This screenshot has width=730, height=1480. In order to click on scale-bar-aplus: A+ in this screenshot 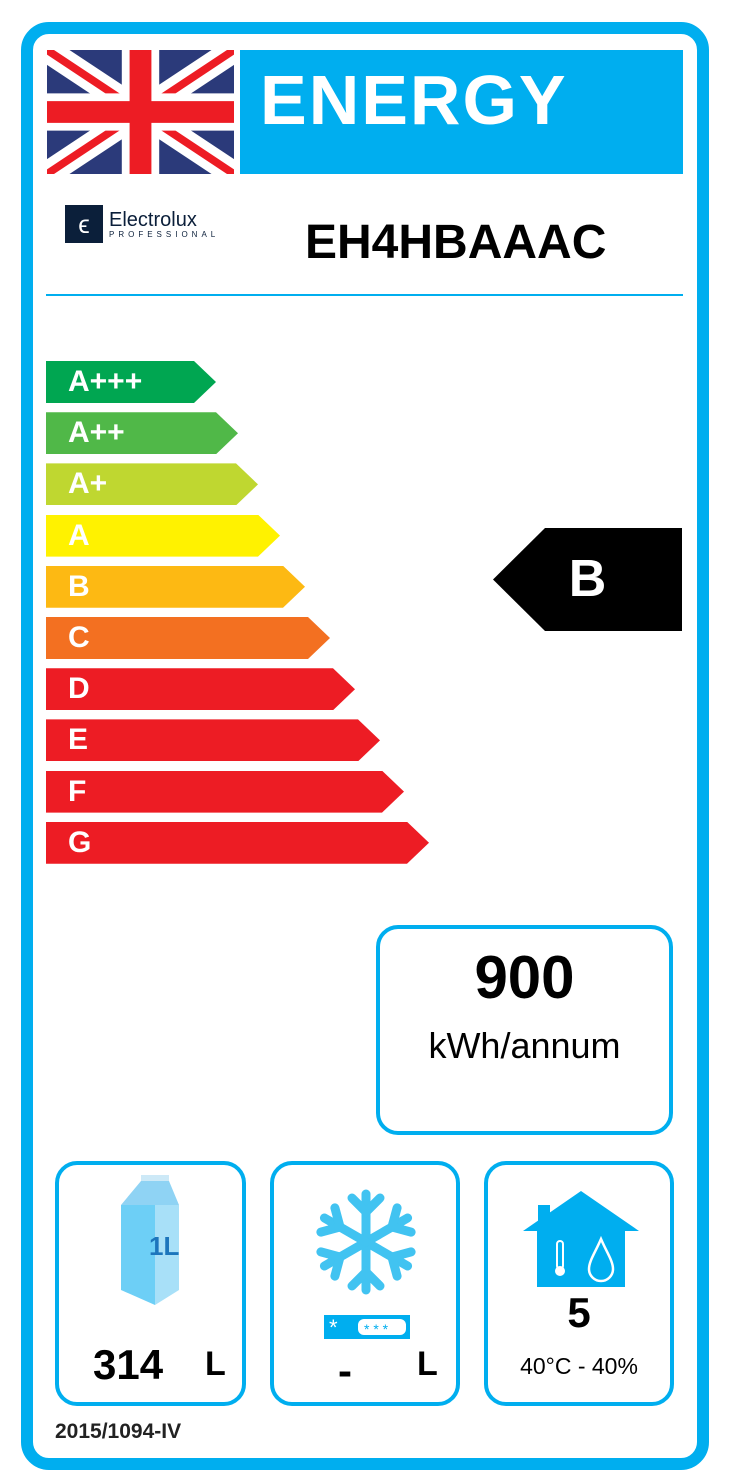, I will do `click(152, 484)`.